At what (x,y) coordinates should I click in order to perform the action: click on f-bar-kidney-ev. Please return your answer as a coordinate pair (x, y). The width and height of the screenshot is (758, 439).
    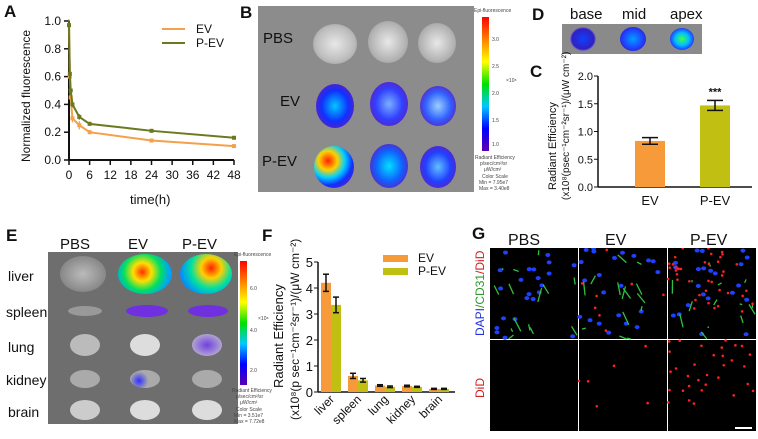
    Looking at the image, I should click on (407, 389).